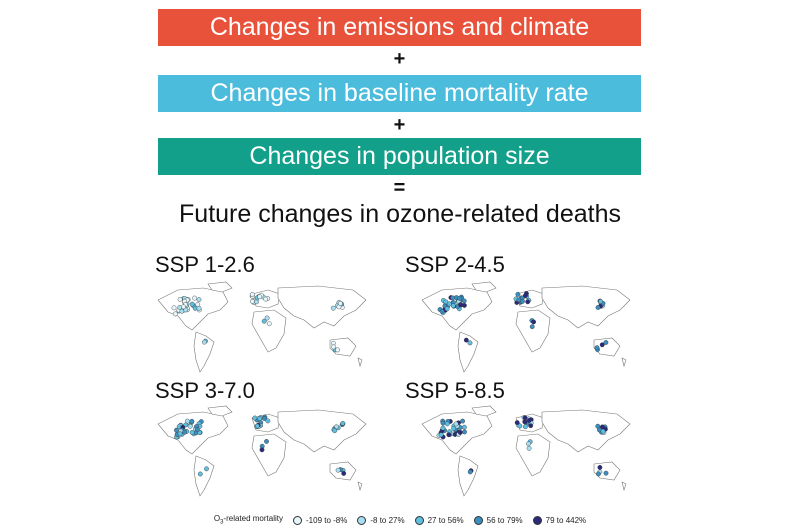 Image resolution: width=800 pixels, height=530 pixels. Describe the element at coordinates (399, 27) in the screenshot. I see `emissions-climate-bar: Changes in emissions and climate` at that location.